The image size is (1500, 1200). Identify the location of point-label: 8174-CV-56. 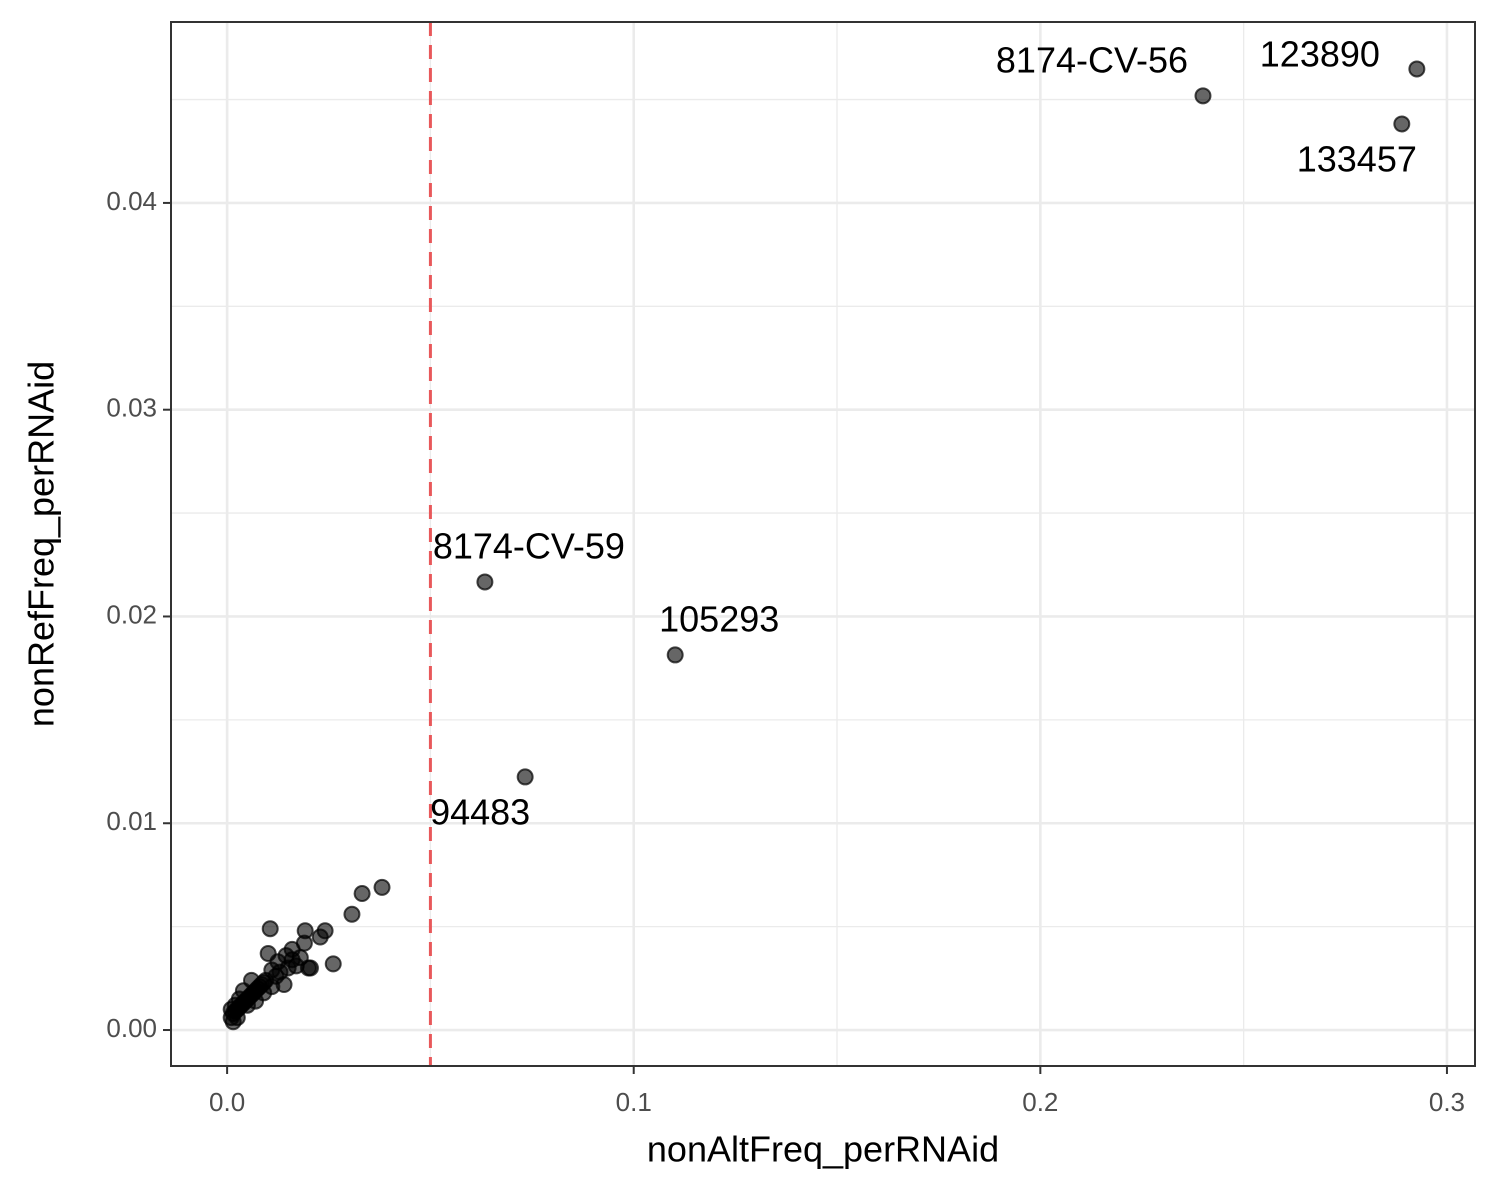
(1092, 59).